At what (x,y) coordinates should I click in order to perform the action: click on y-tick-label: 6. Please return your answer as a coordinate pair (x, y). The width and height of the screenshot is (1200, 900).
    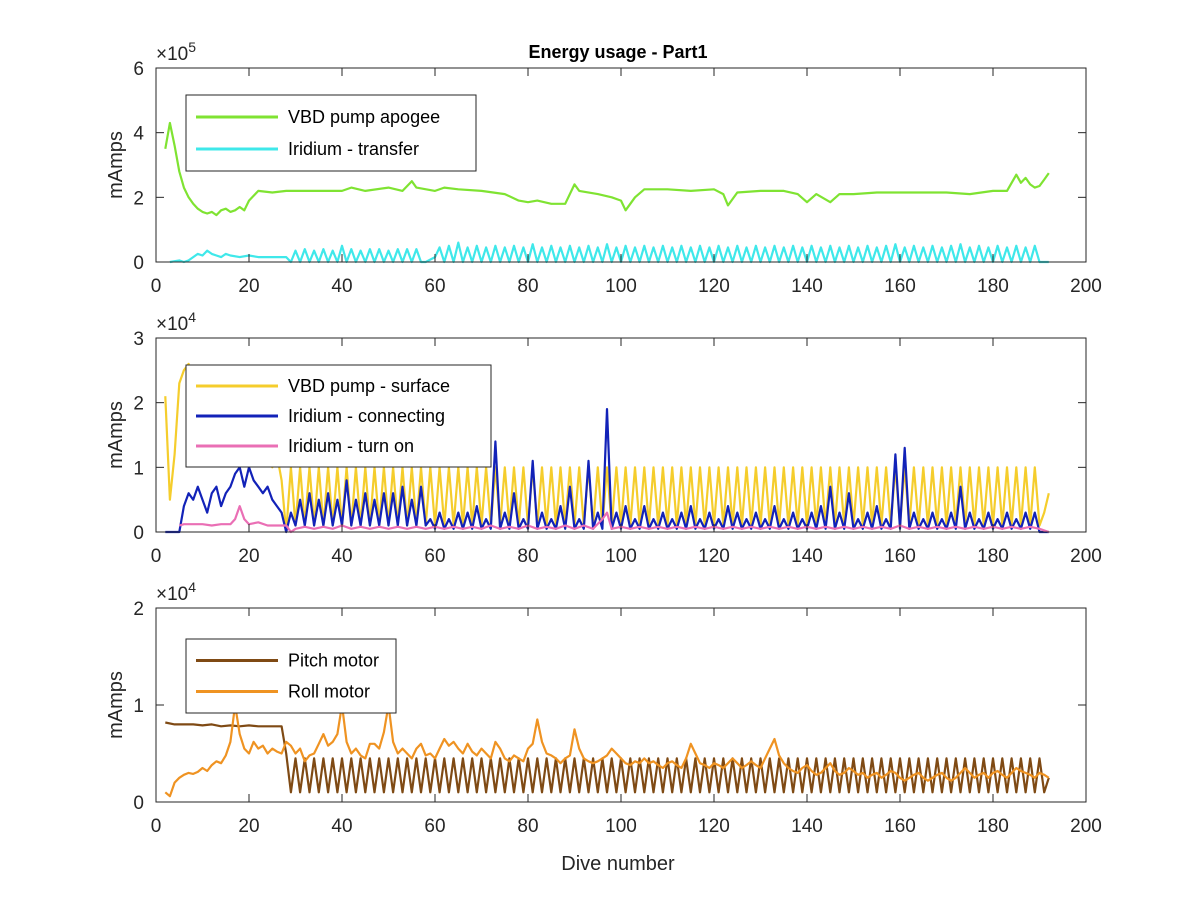
    Looking at the image, I should click on (138, 69).